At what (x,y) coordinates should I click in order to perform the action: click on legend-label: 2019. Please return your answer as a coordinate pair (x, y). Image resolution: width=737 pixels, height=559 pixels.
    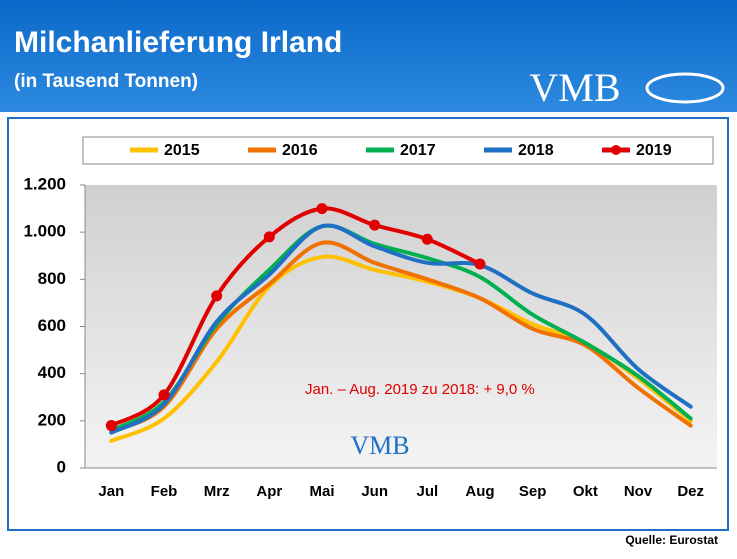
    Looking at the image, I should click on (654, 150).